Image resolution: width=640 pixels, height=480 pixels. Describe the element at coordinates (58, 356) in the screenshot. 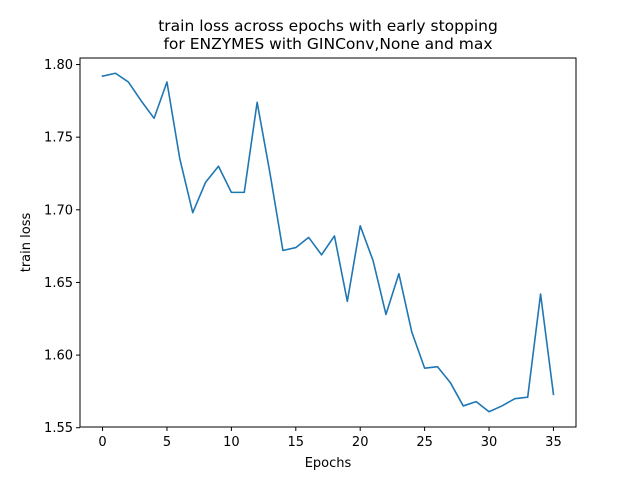

I see `y-tick-label: 1.60` at that location.